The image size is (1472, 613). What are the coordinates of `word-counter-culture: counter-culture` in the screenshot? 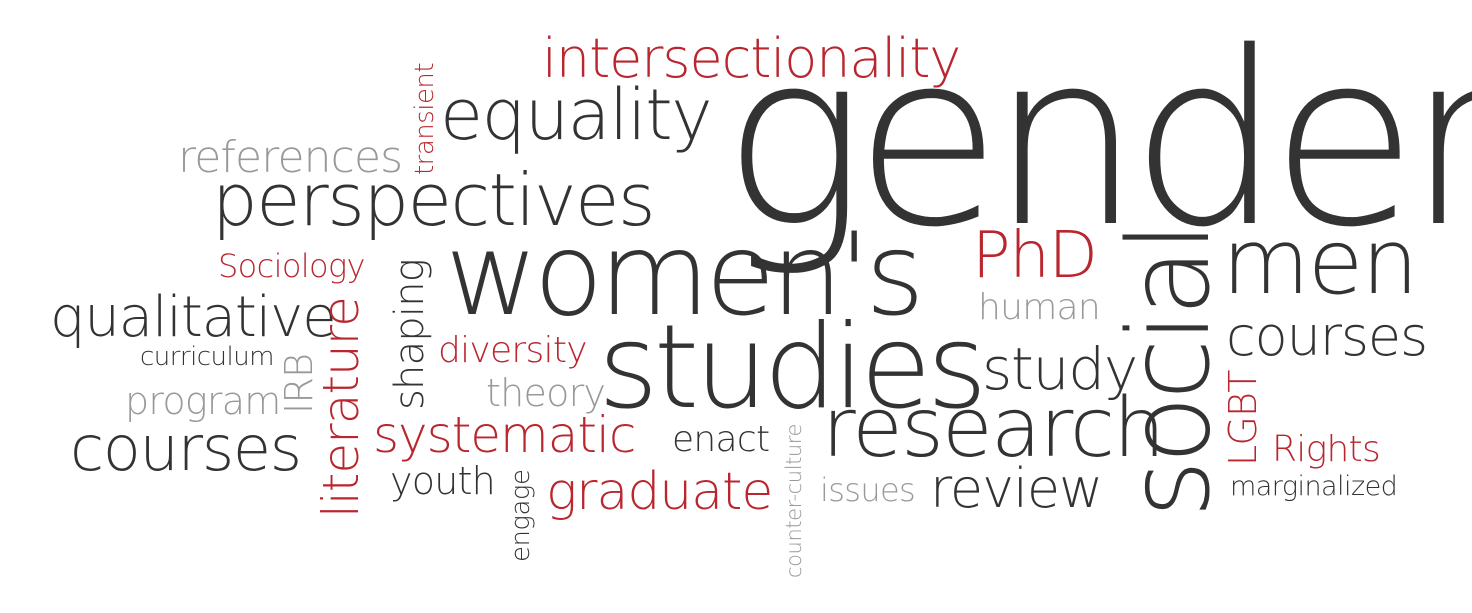 It's located at (794, 500).